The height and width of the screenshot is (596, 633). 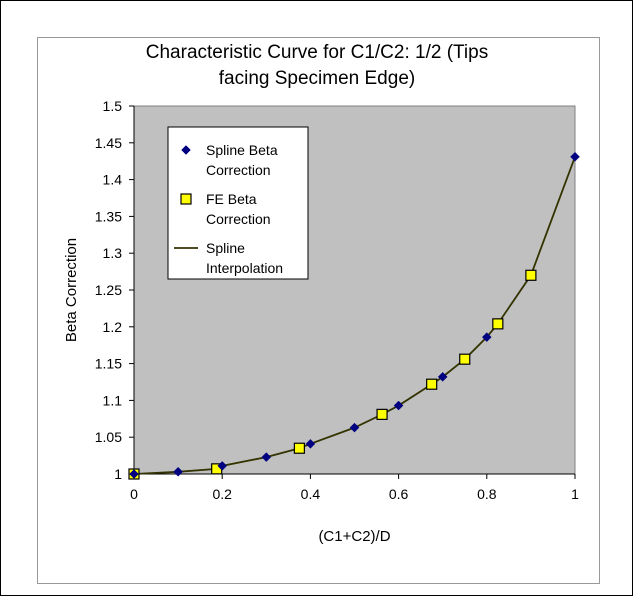 I want to click on y-tick-label: 1, so click(x=118, y=474).